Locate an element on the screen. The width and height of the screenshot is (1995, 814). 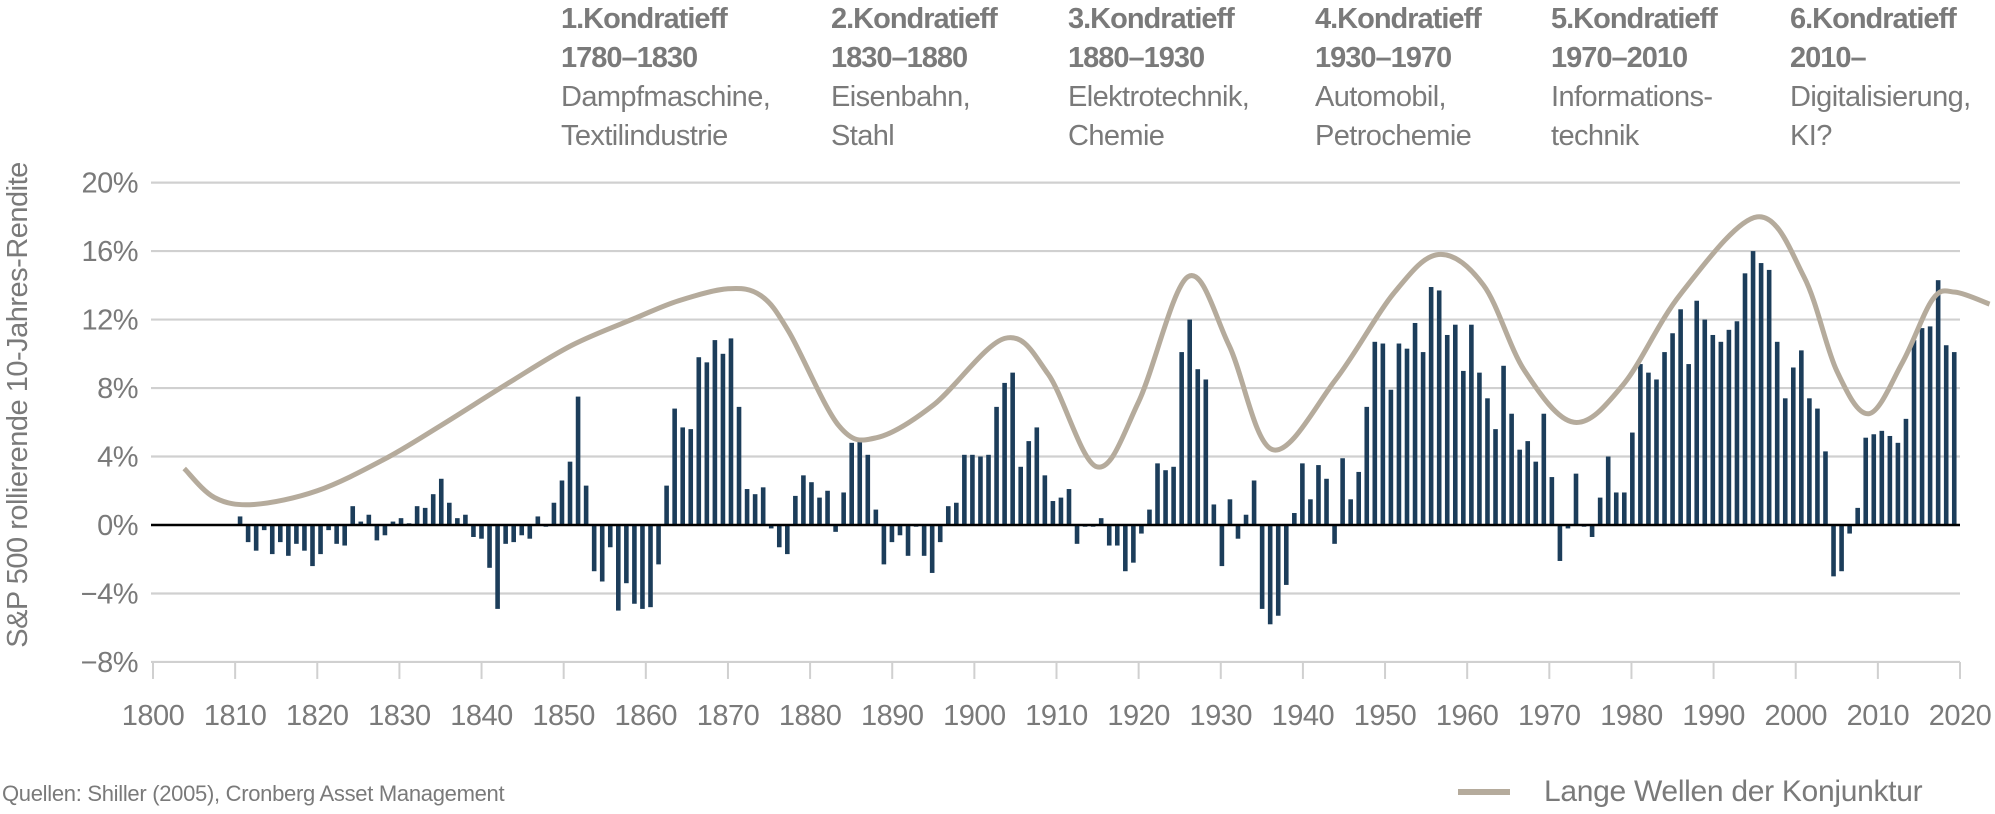
kondratieff-desc: Digitalisierung, is located at coordinates (1880, 97).